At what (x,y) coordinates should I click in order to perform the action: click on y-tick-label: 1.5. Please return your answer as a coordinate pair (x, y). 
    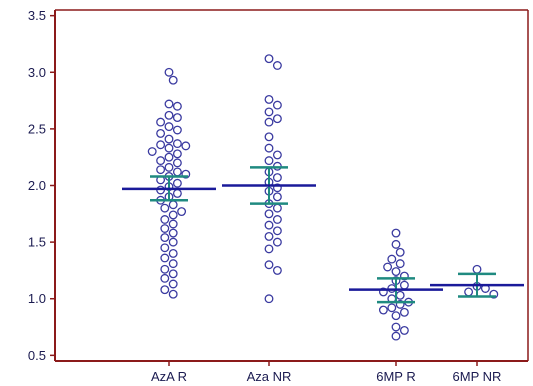
    Looking at the image, I should click on (37, 242).